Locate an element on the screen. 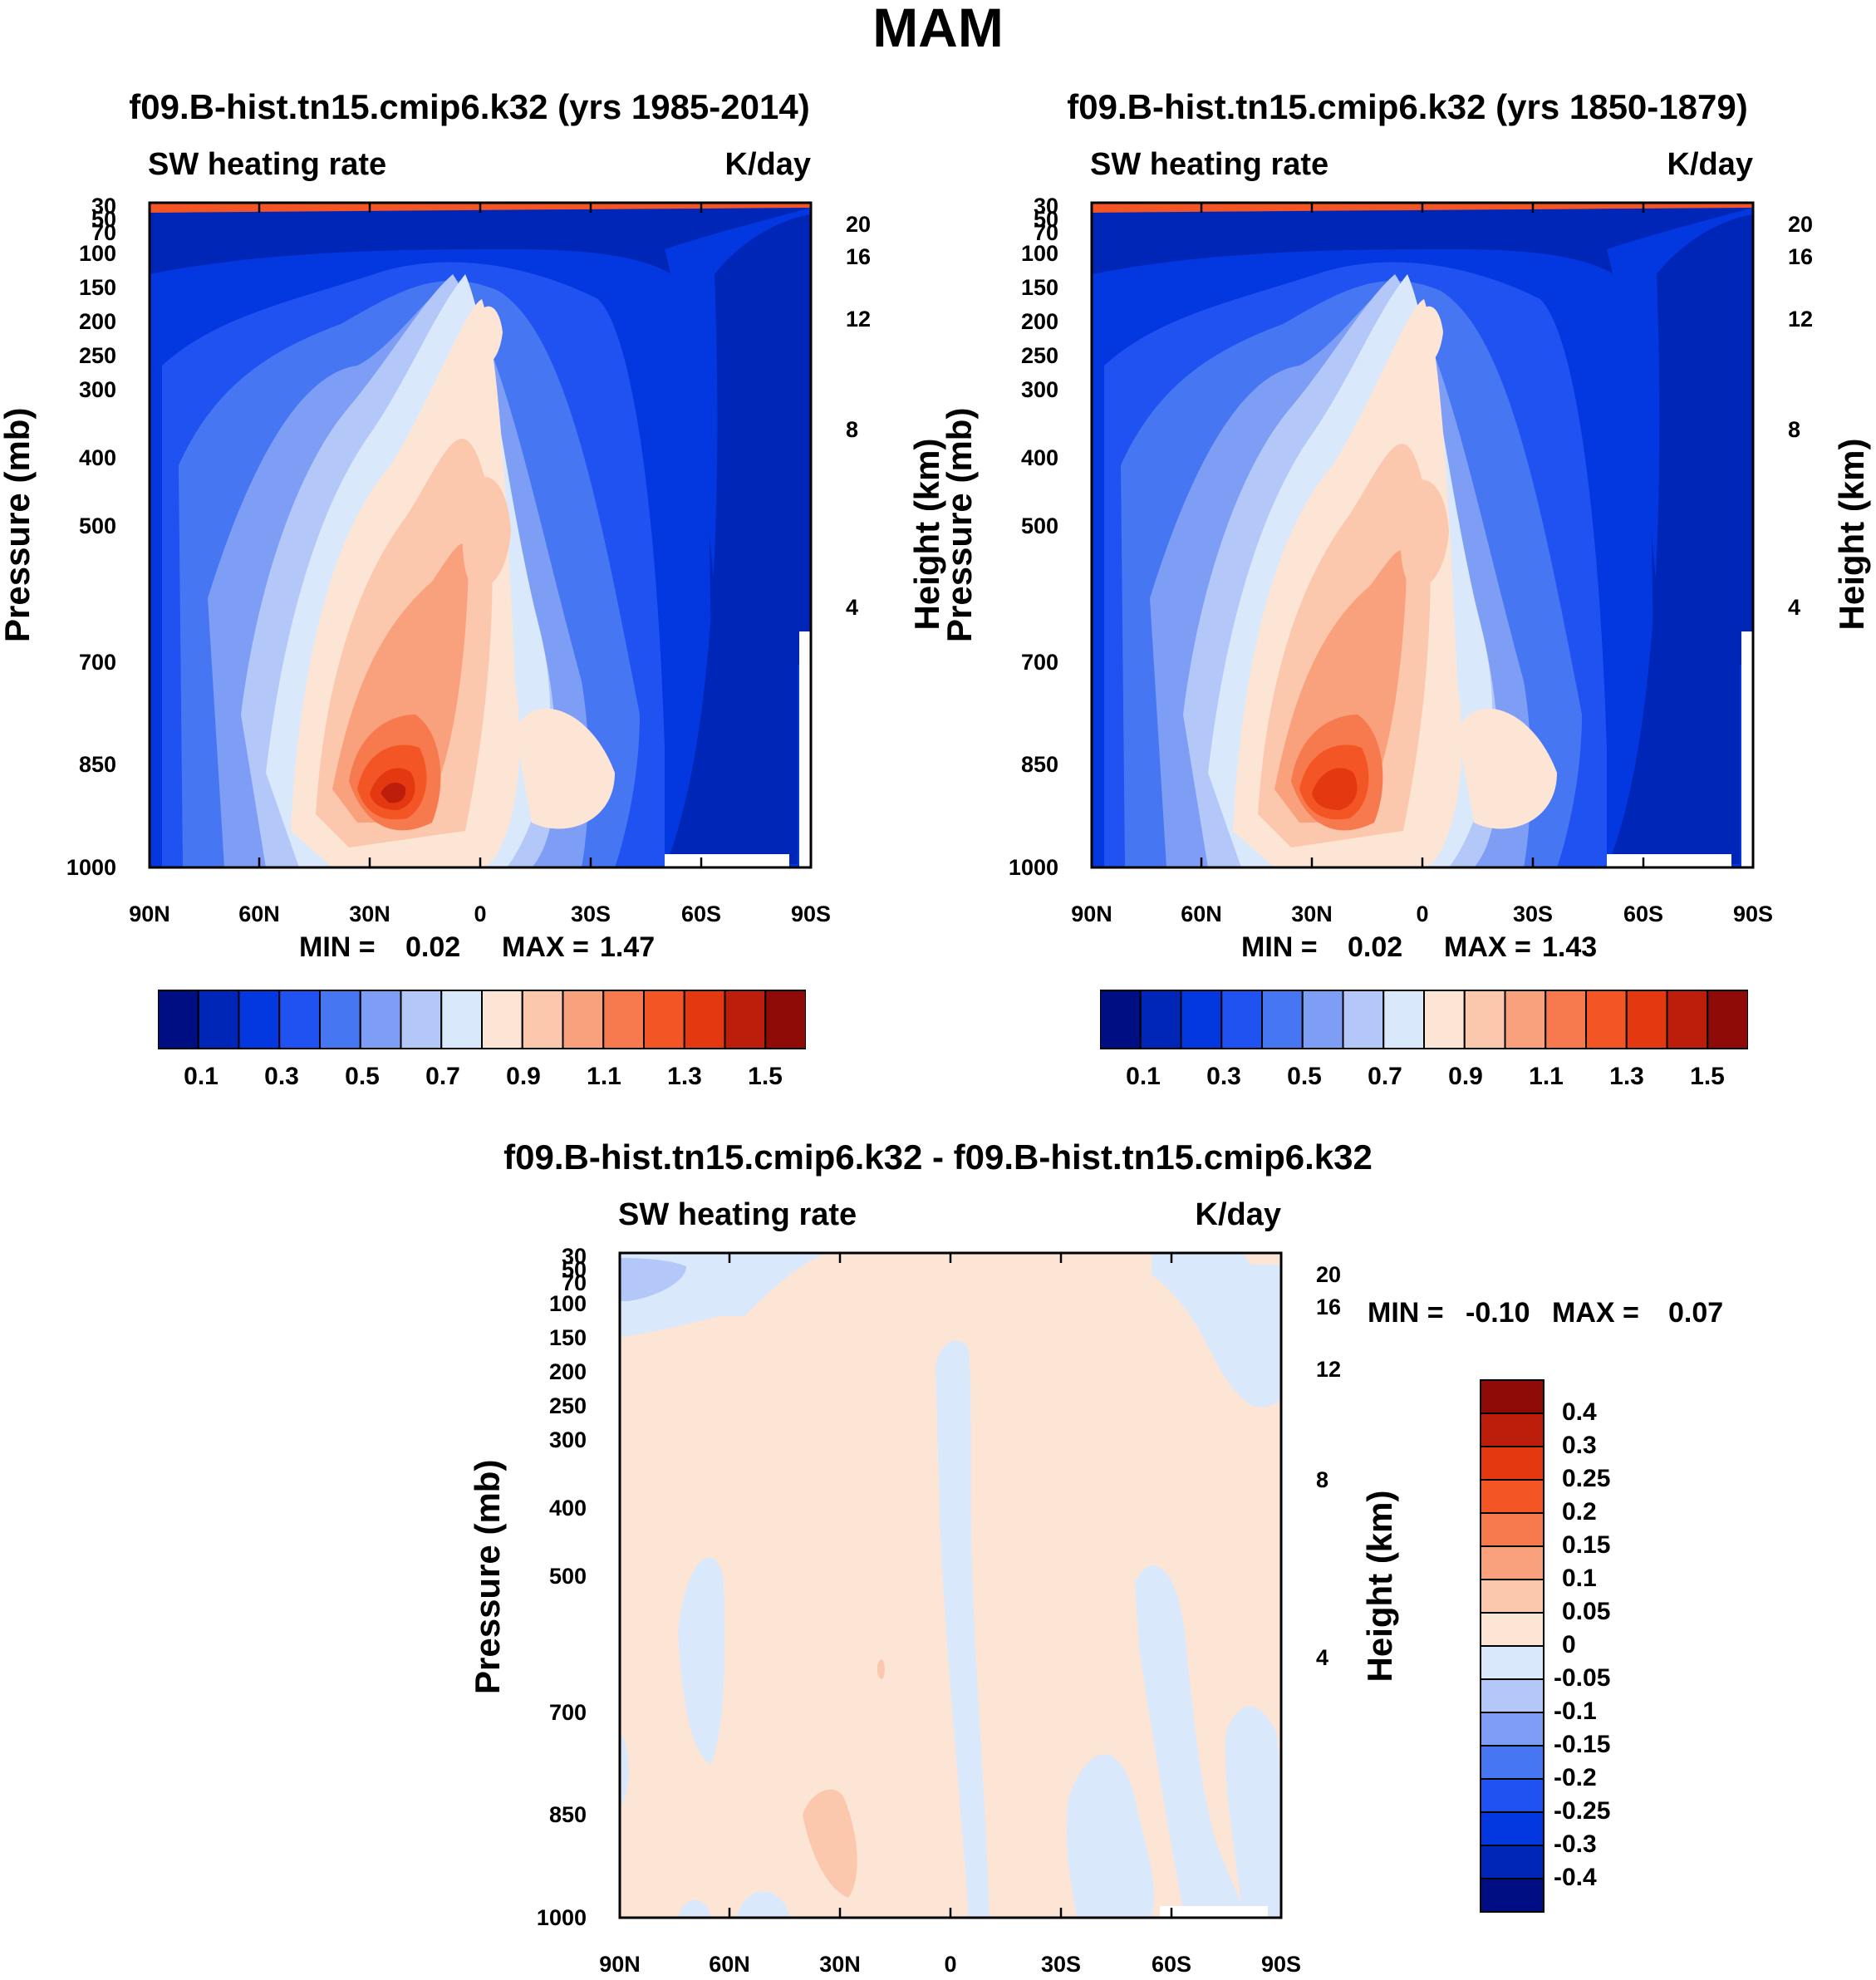  panel2-xtick: 60N is located at coordinates (1201, 914).